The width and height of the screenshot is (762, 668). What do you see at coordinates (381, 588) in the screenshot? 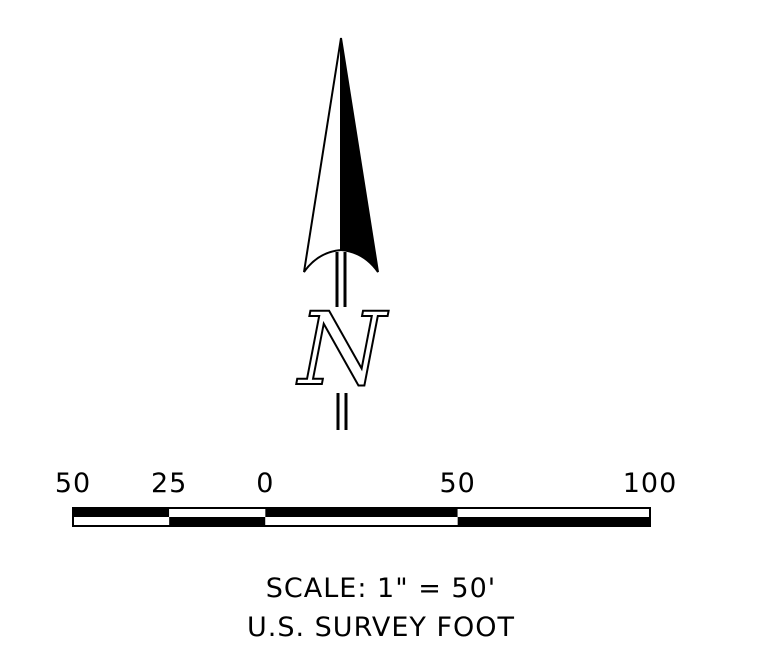
I see `scale-ratio-text: SCALE: 1" = 50'` at bounding box center [381, 588].